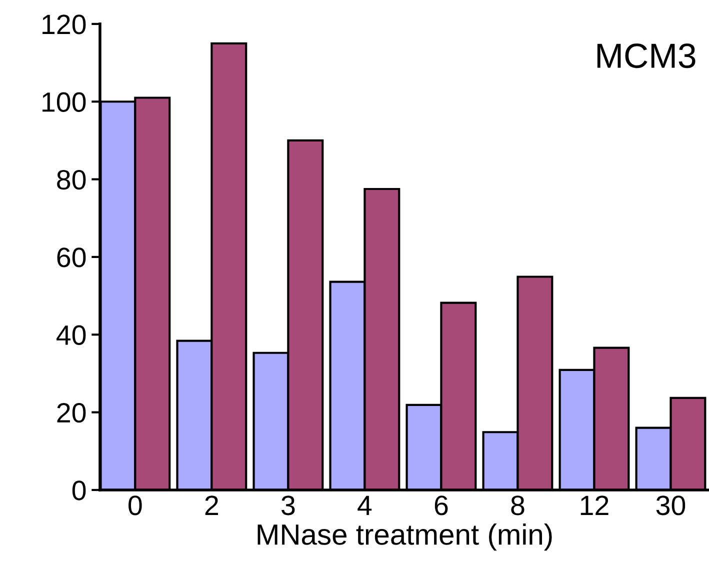 This screenshot has width=709, height=584. What do you see at coordinates (71, 335) in the screenshot?
I see `y-tick-label: 40` at bounding box center [71, 335].